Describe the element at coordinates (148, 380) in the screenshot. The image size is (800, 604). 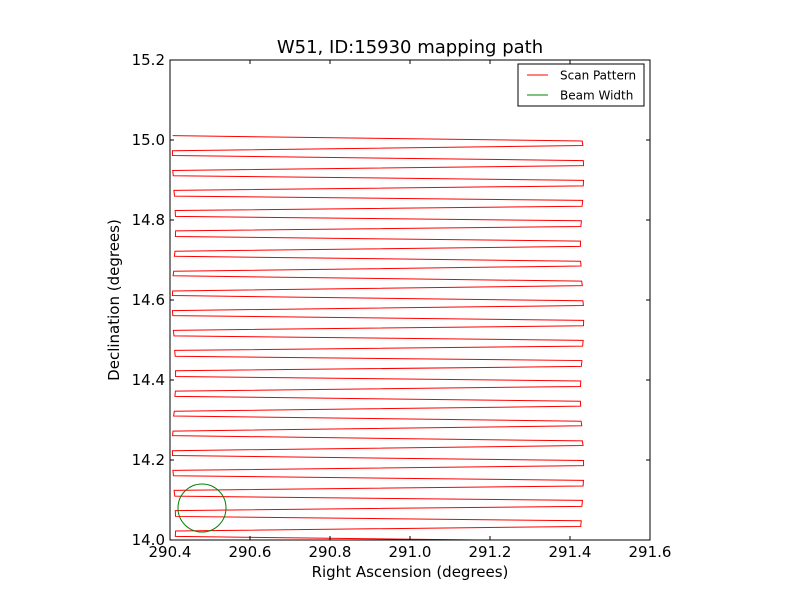
I see `y-tick-label: 14.4` at that location.